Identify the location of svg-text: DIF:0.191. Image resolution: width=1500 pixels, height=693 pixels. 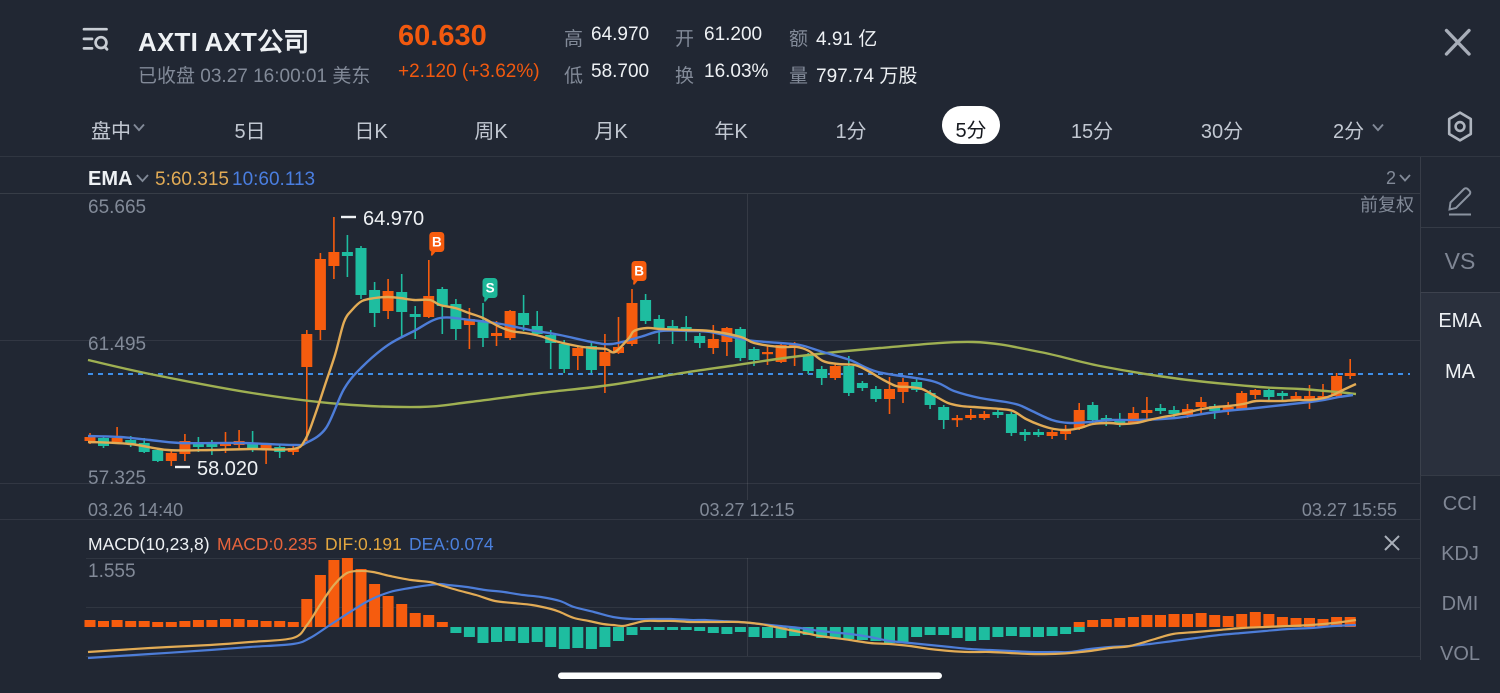
(363, 544).